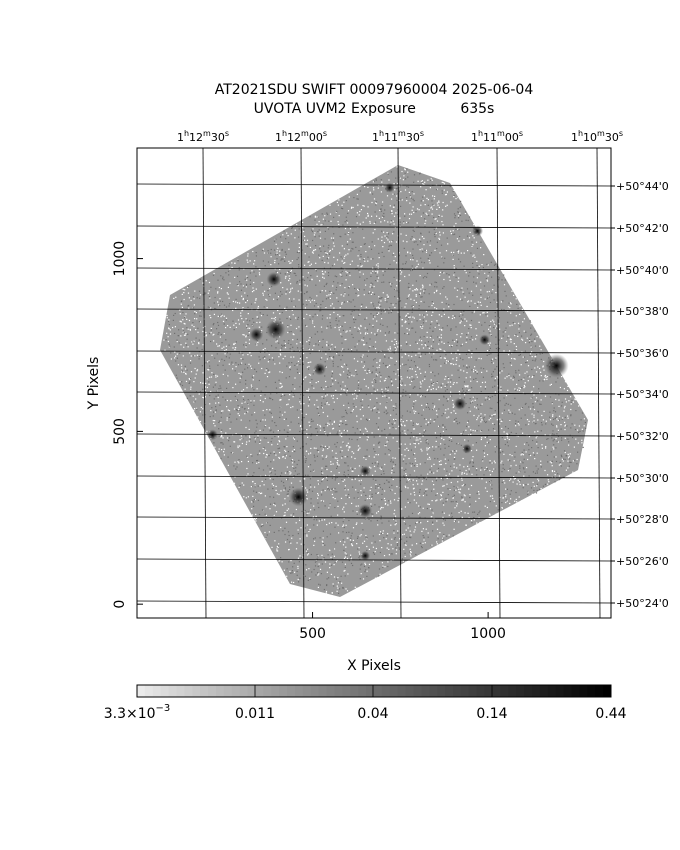 The height and width of the screenshot is (850, 680). Describe the element at coordinates (203, 136) in the screenshot. I see `ra-label-1: 1h12m30s` at that location.